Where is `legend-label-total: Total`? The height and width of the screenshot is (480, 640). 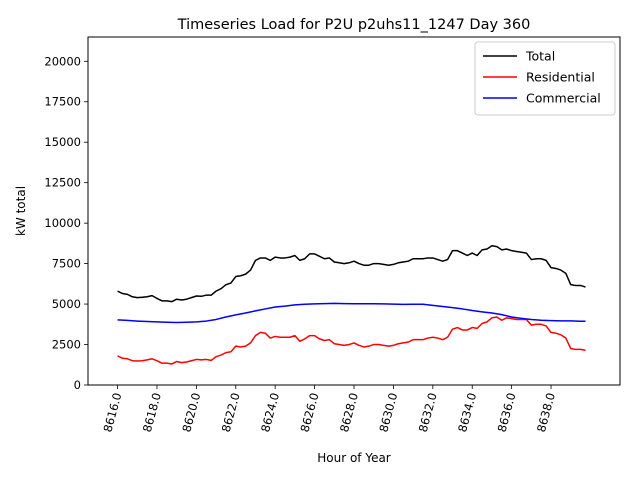
legend-label-total: Total is located at coordinates (540, 56).